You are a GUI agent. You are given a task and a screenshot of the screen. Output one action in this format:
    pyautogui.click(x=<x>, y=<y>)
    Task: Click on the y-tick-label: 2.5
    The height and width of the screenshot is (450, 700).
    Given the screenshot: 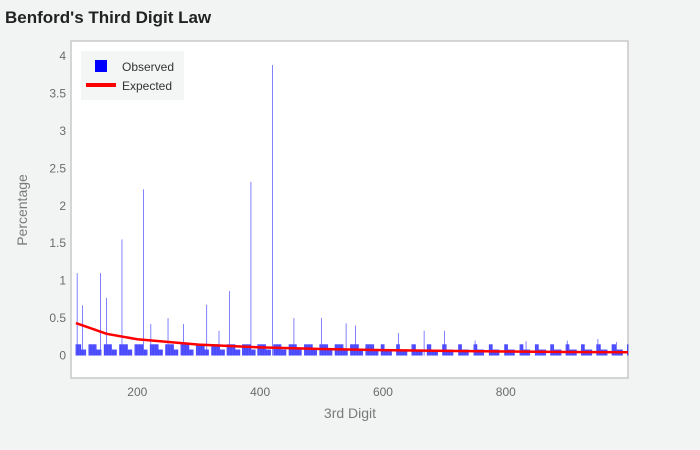 What is the action you would take?
    pyautogui.click(x=57, y=168)
    